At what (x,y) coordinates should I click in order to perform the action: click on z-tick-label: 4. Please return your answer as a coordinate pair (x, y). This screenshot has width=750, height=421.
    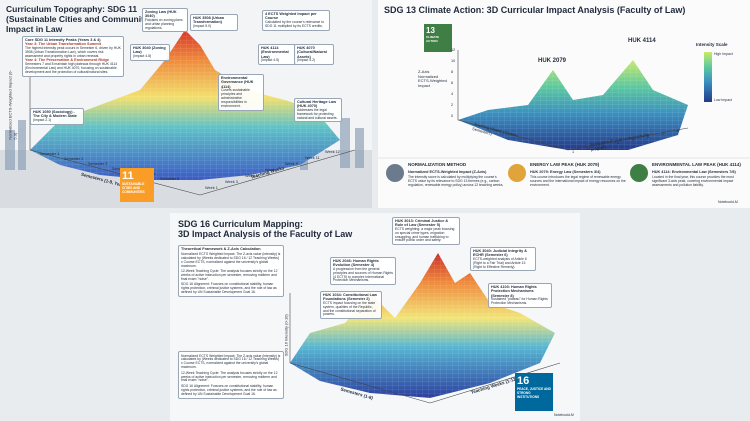
    Looking at the image, I should click on (452, 94).